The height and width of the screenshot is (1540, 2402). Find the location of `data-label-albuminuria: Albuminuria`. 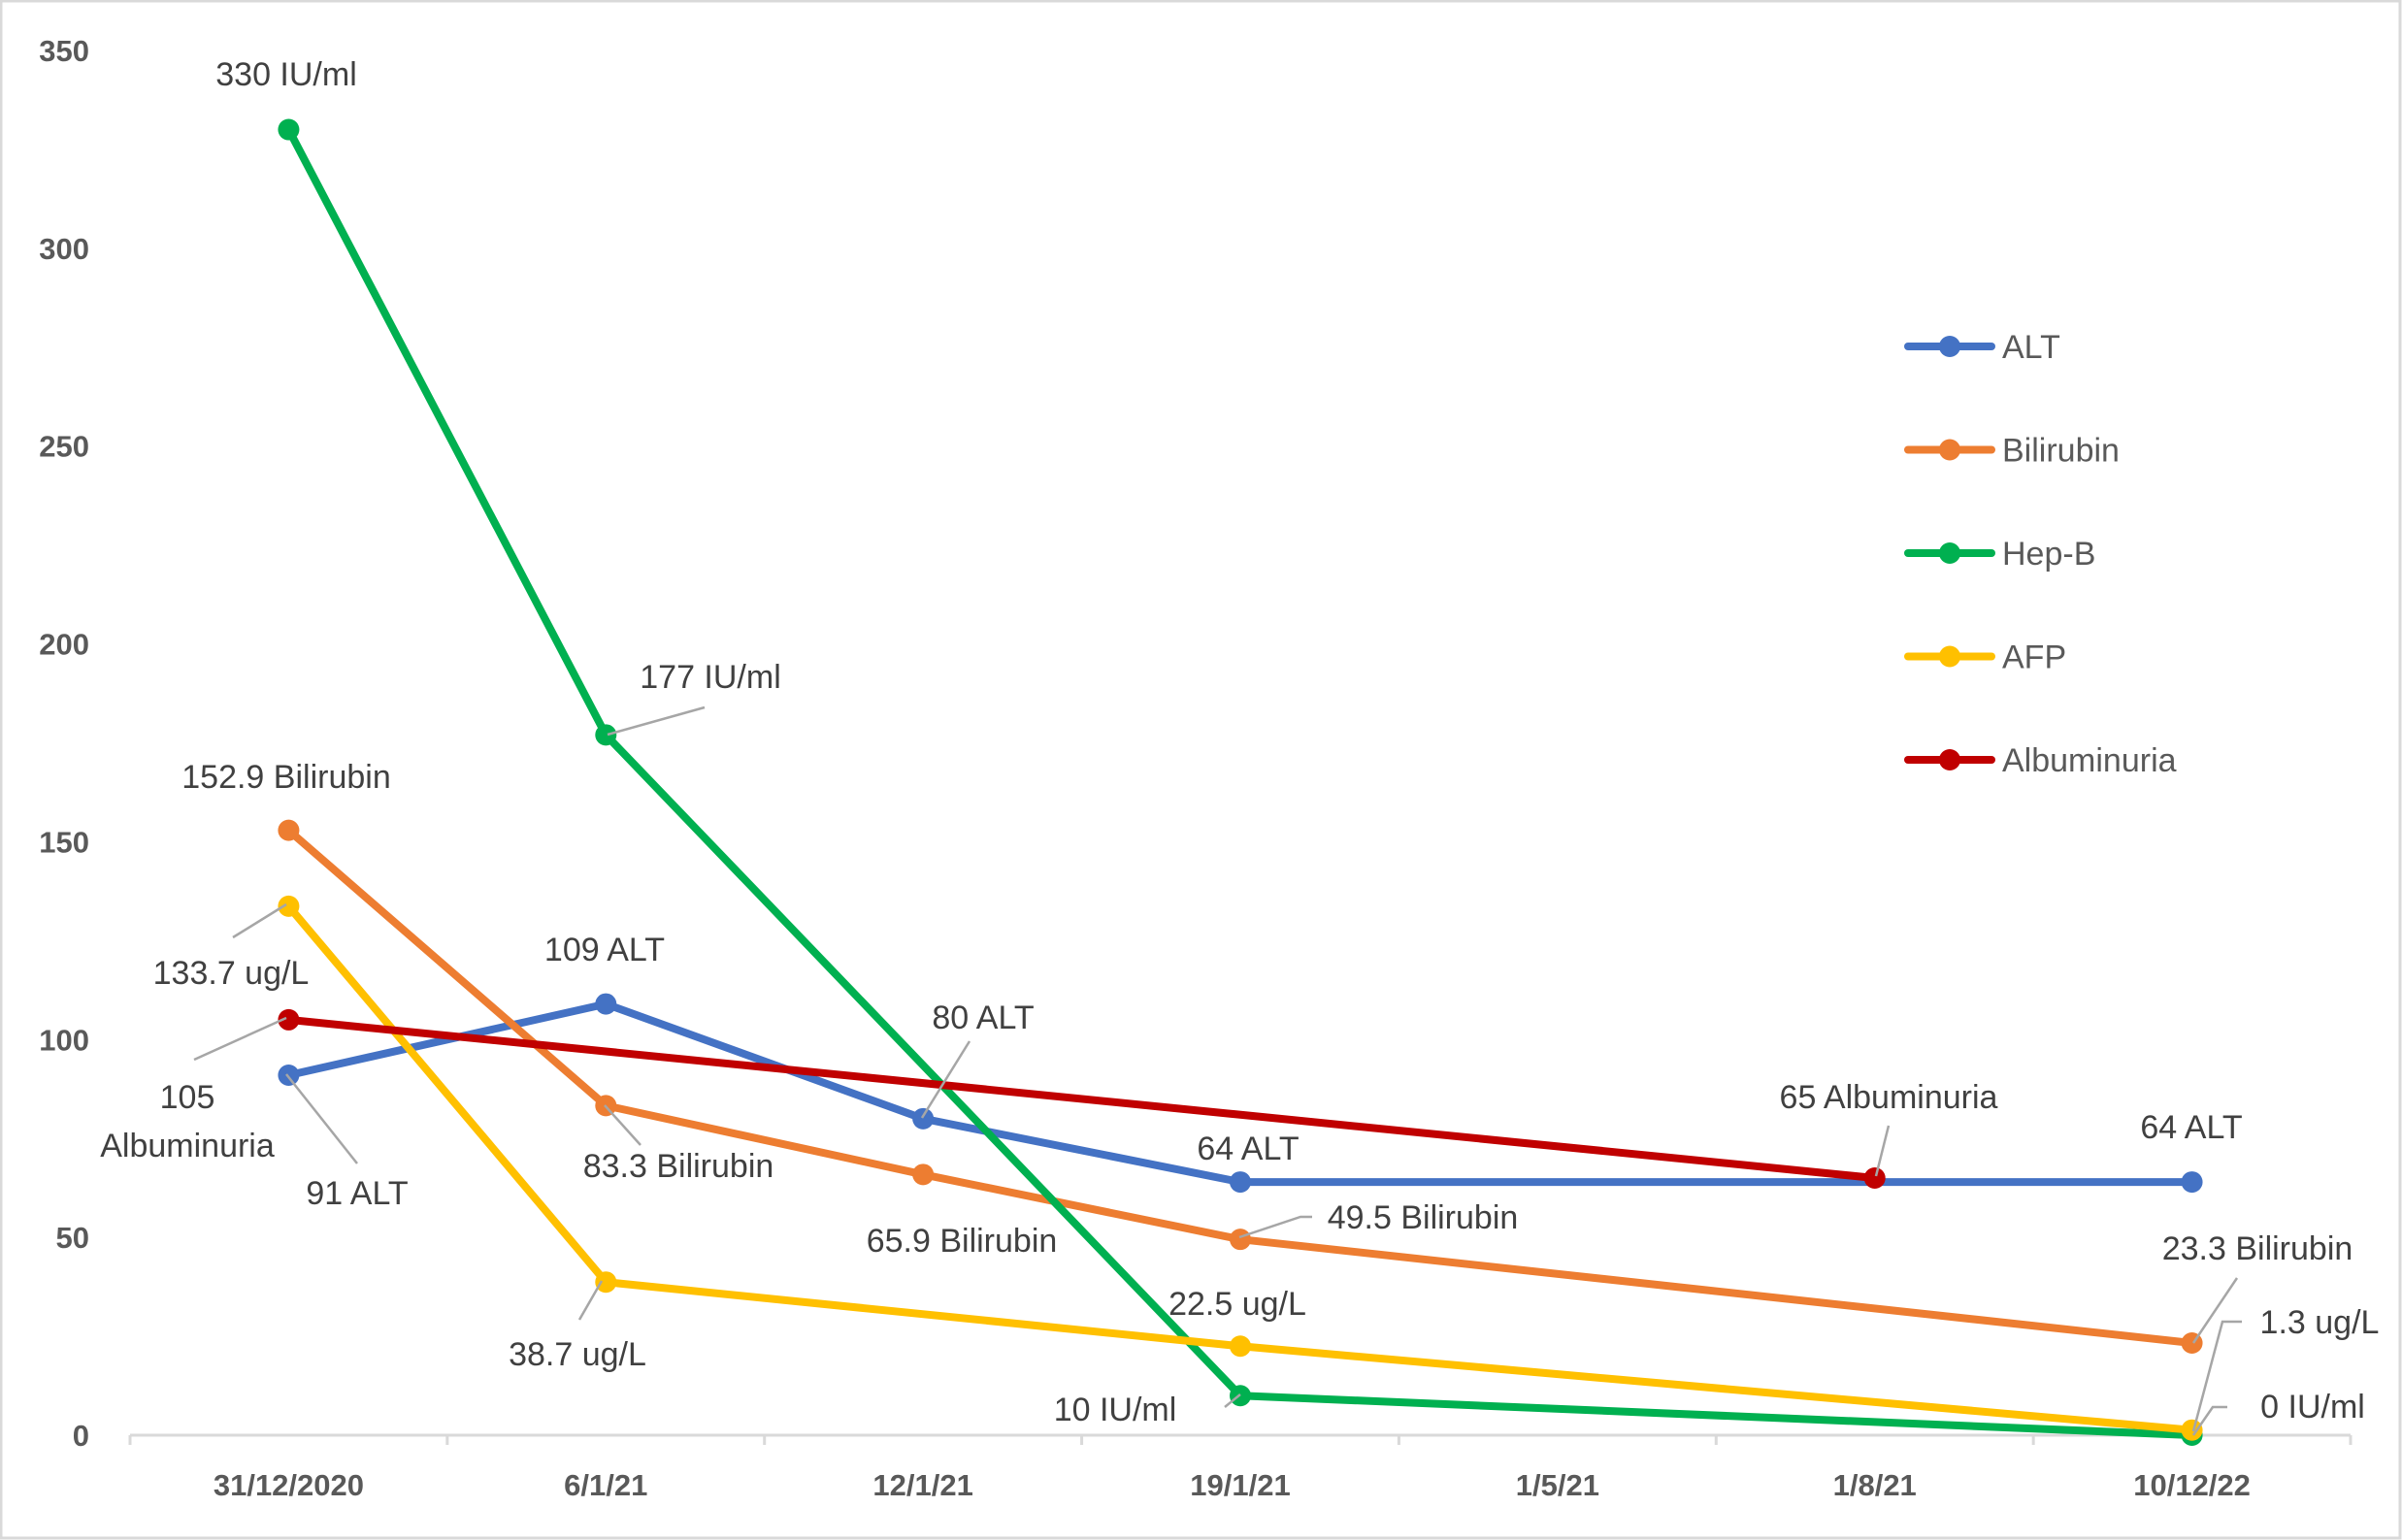

data-label-albuminuria: Albuminuria is located at coordinates (187, 1146).